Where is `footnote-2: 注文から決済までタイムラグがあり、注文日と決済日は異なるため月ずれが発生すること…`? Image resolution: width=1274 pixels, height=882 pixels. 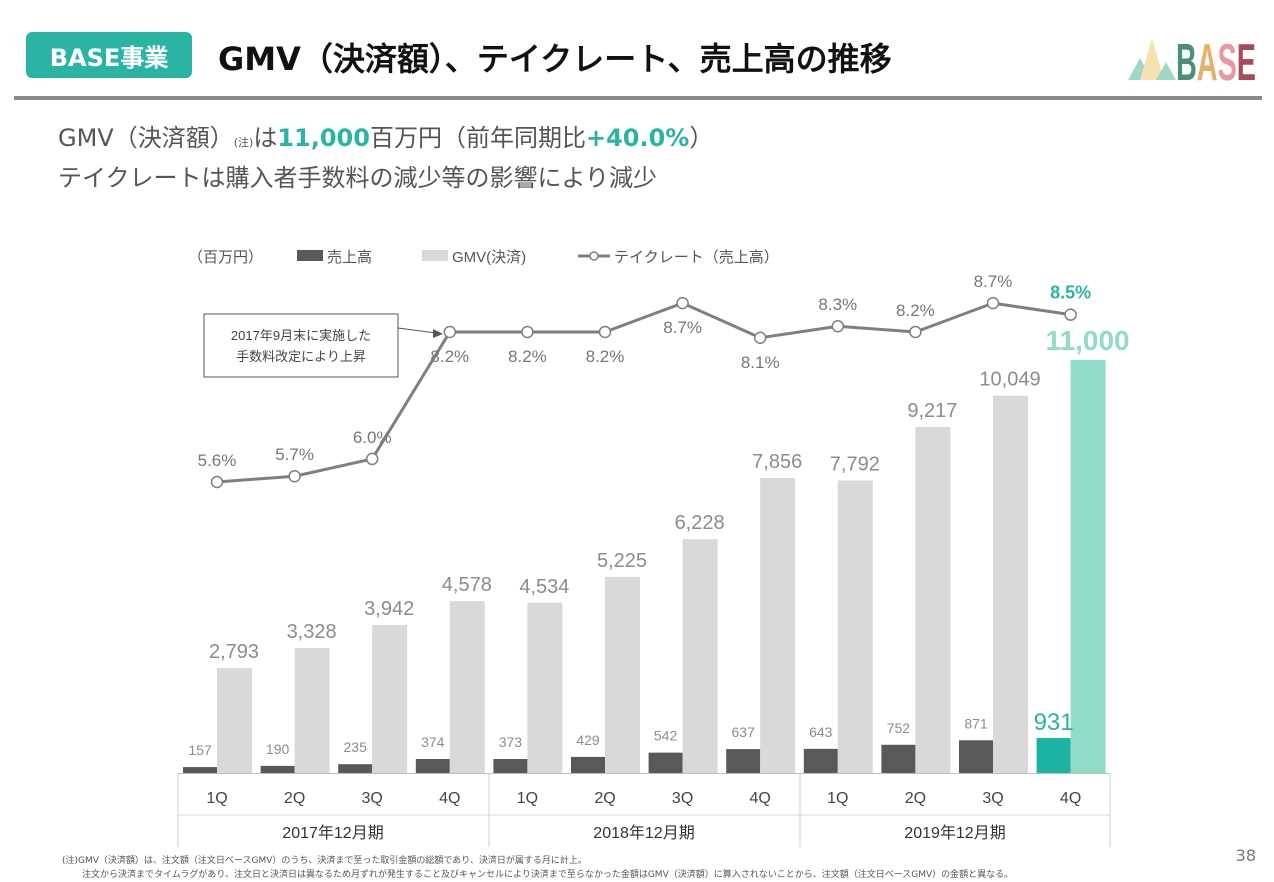 footnote-2: 注文から決済までタイムラグがあり、注文日と決済日は異なるため月ずれが発生すること… is located at coordinates (548, 875).